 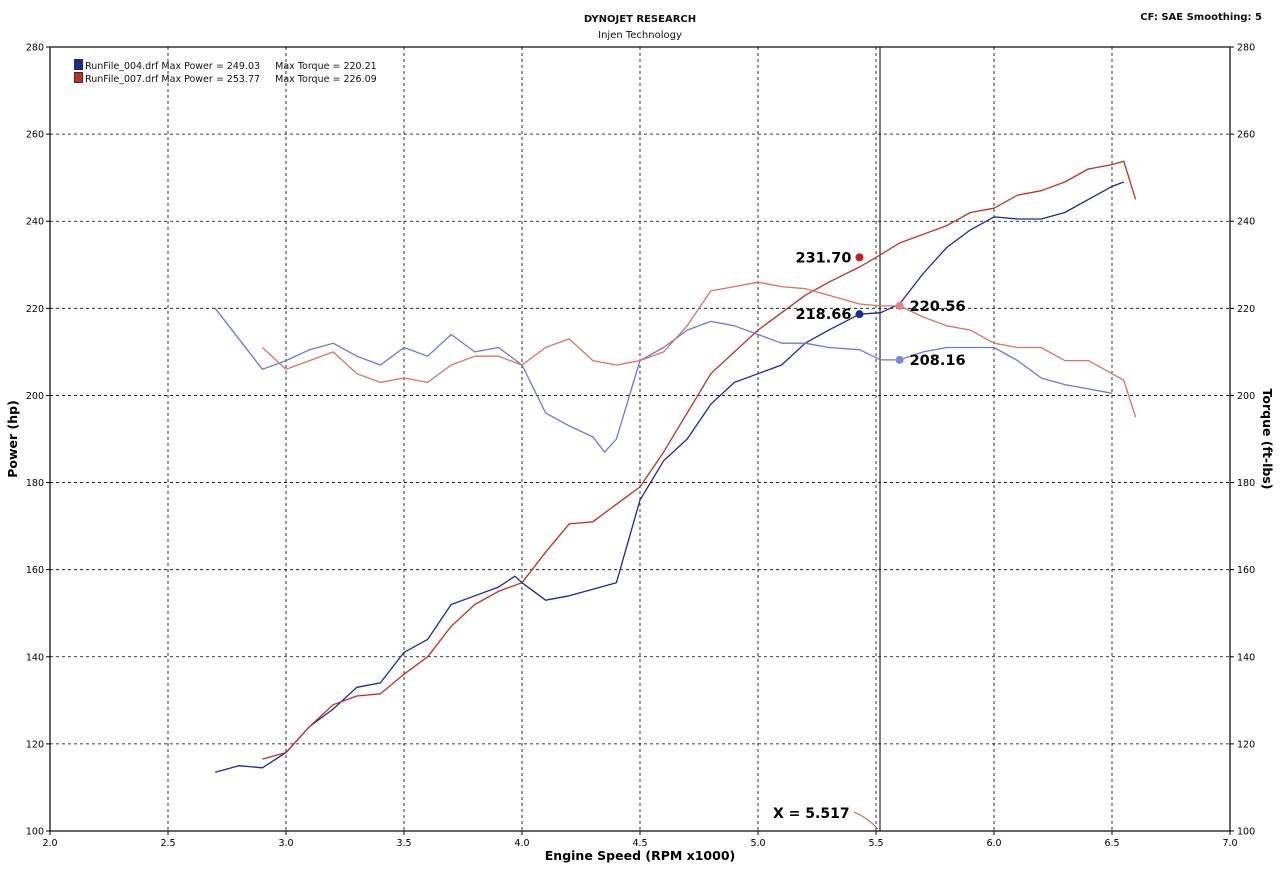 What do you see at coordinates (326, 66) in the screenshot?
I see `legend-torque: Max Torque = 220.21` at bounding box center [326, 66].